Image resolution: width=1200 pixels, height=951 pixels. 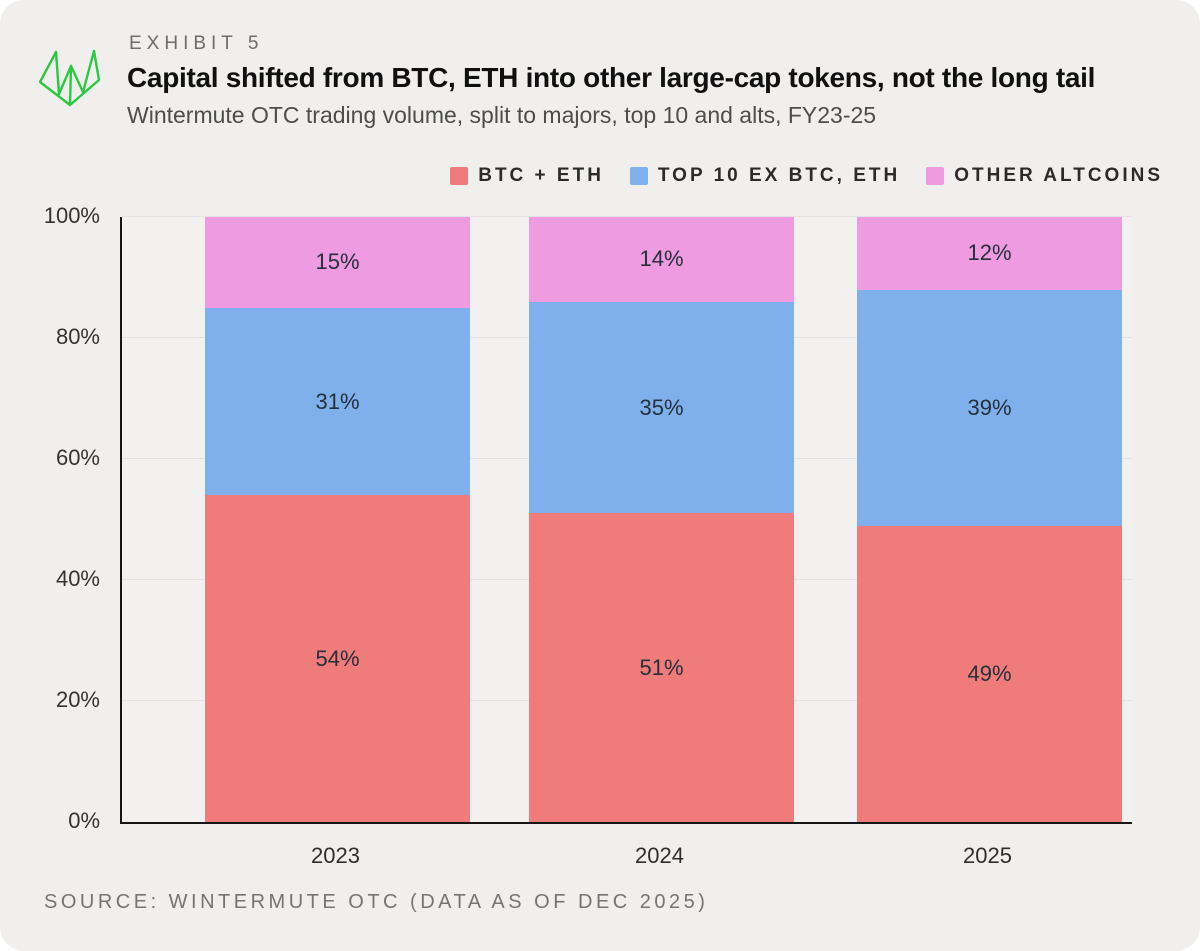 What do you see at coordinates (77, 699) in the screenshot?
I see `y-tick-label: 20%` at bounding box center [77, 699].